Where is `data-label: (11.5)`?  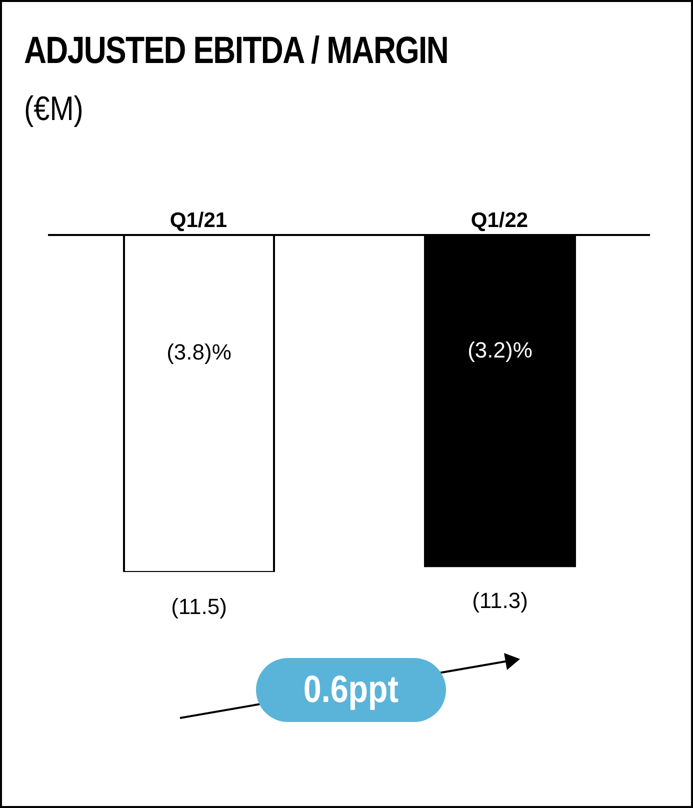 data-label: (11.5) is located at coordinates (199, 606).